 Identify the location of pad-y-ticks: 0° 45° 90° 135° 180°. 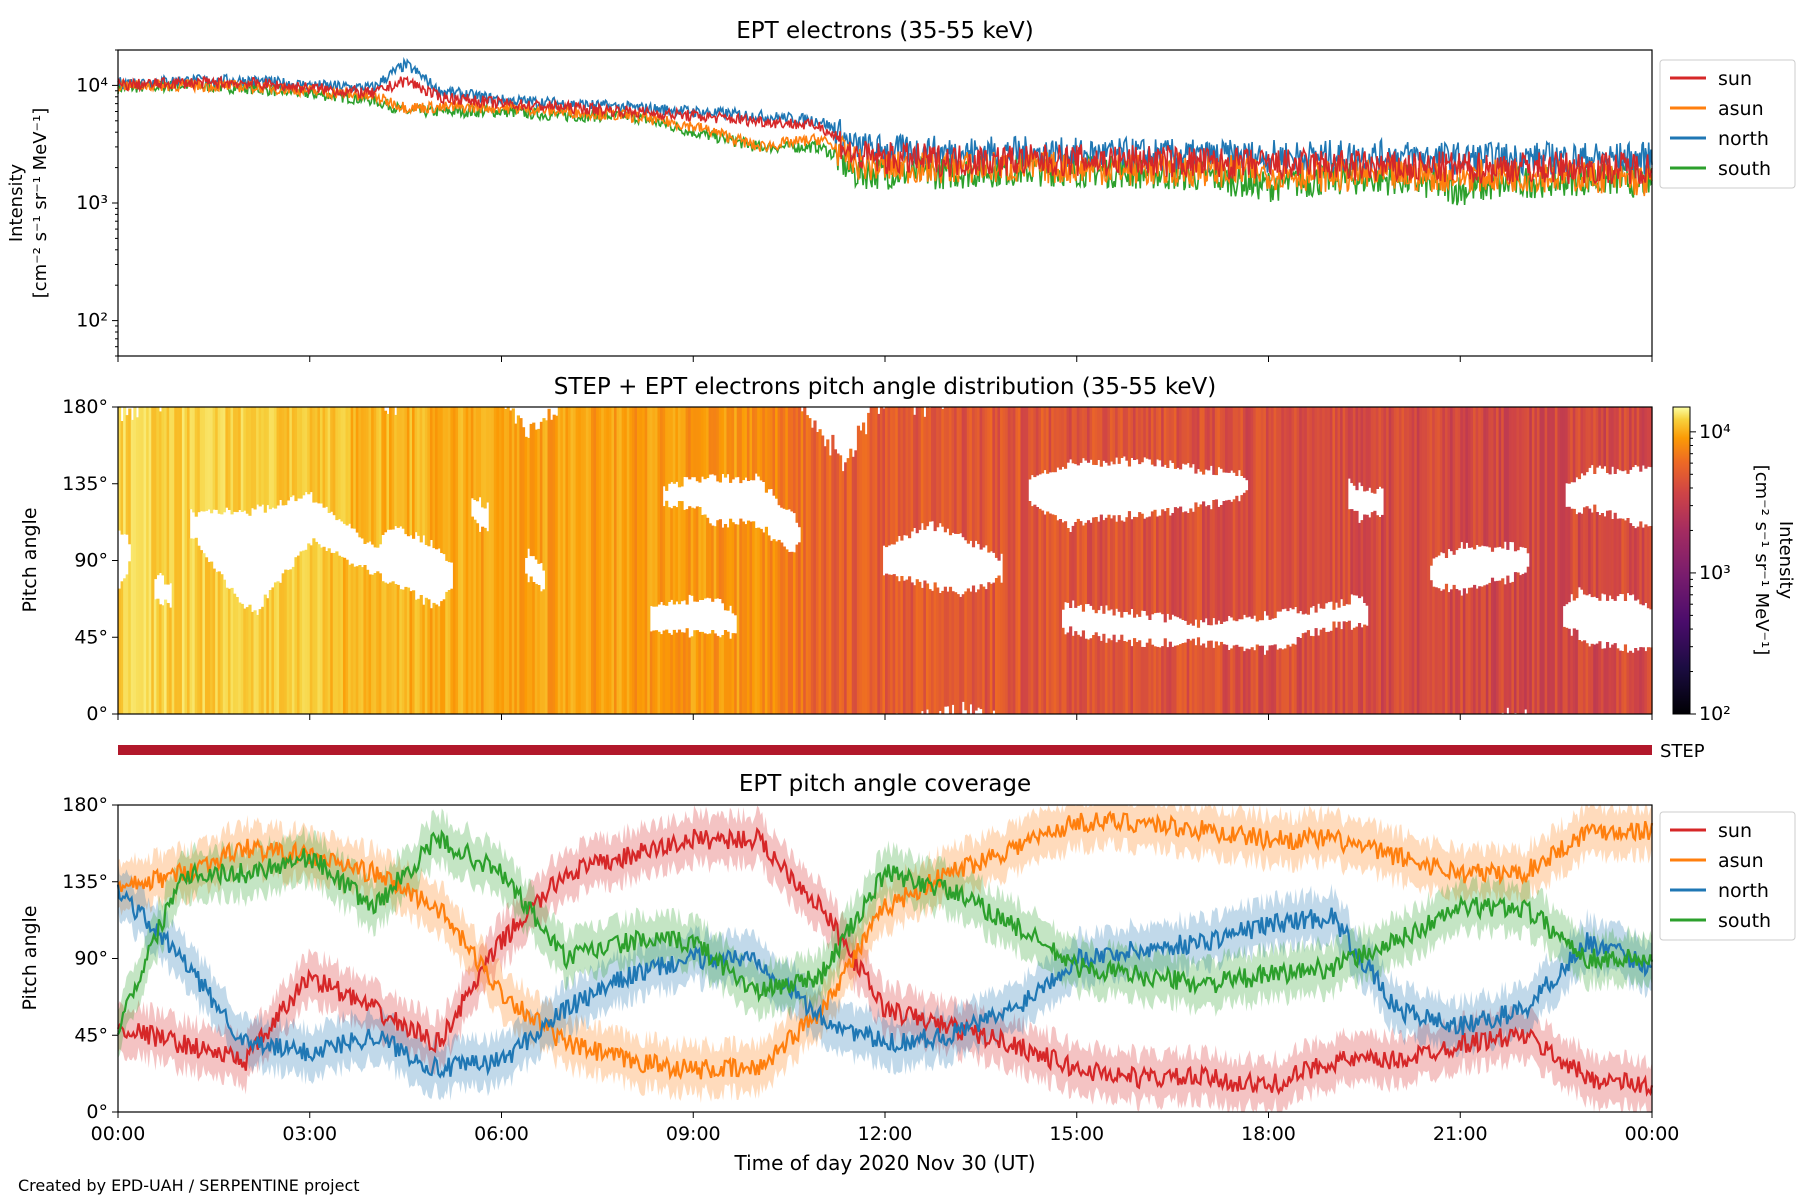
(90, 560).